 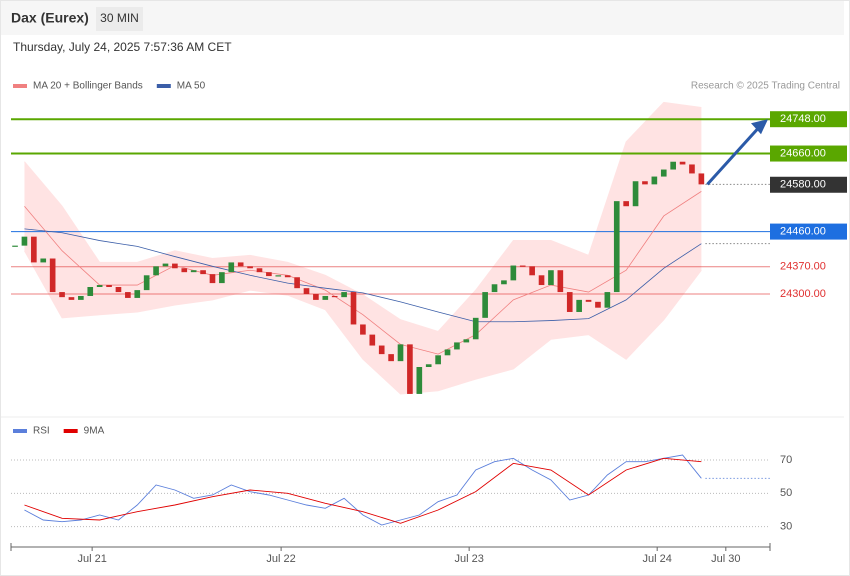 What do you see at coordinates (786, 493) in the screenshot?
I see `y-tick-label: 50` at bounding box center [786, 493].